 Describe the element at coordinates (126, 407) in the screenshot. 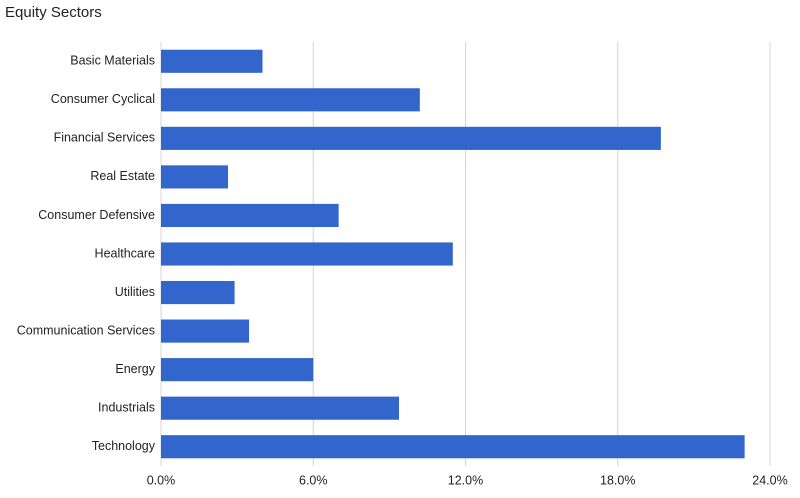

I see `y-tick-label: Industrials` at that location.